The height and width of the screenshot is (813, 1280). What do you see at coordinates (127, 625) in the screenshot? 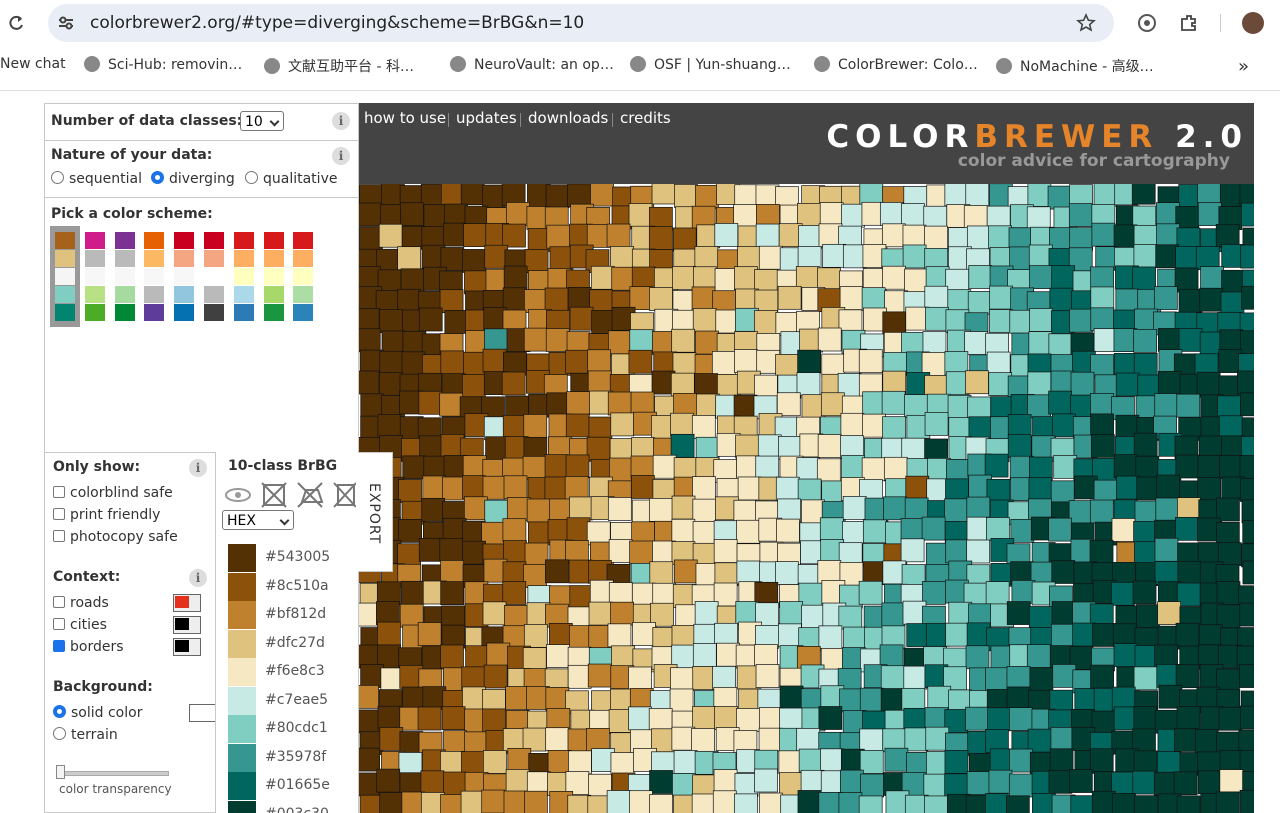
I see `option: cities` at bounding box center [127, 625].